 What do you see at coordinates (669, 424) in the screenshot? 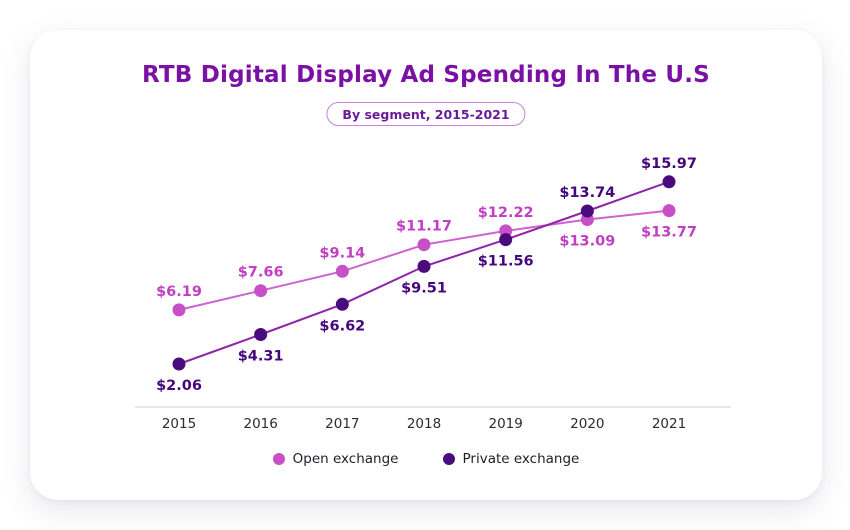
I see `x-tick-label: 2021` at bounding box center [669, 424].